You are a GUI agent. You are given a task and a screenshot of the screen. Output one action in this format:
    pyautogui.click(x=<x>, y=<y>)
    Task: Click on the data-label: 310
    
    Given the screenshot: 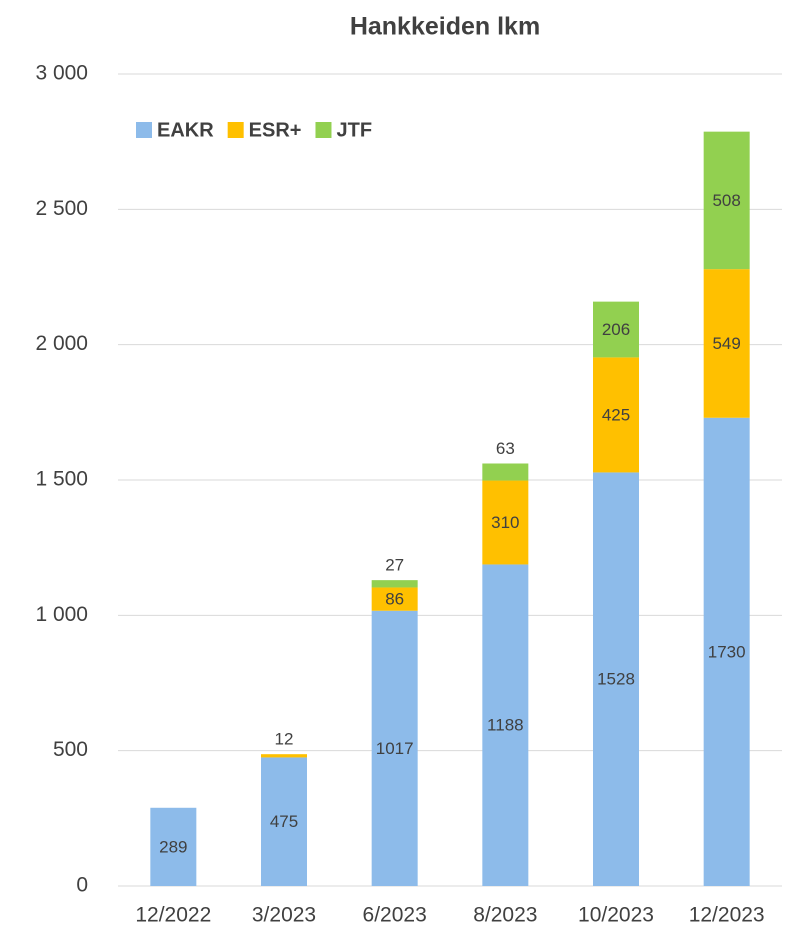 What is the action you would take?
    pyautogui.click(x=505, y=522)
    